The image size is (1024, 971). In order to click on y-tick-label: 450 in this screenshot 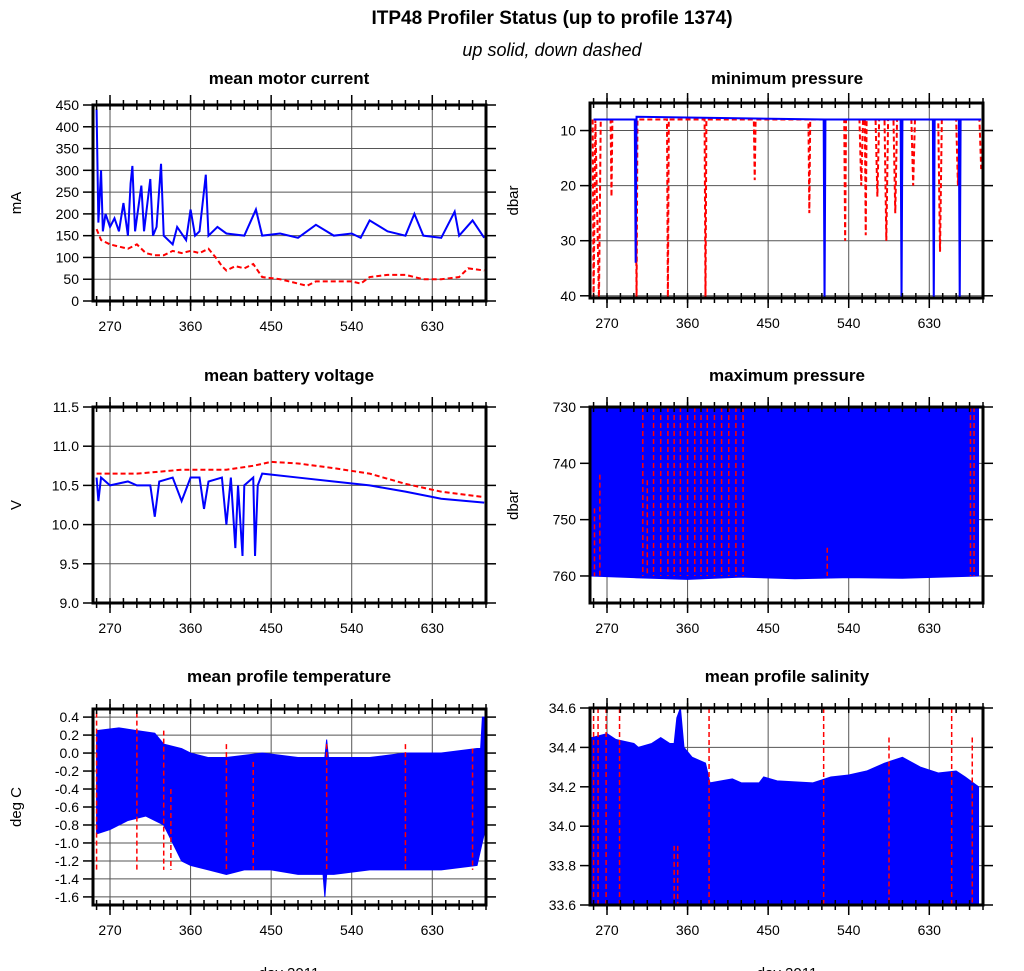, I will do `click(68, 105)`.